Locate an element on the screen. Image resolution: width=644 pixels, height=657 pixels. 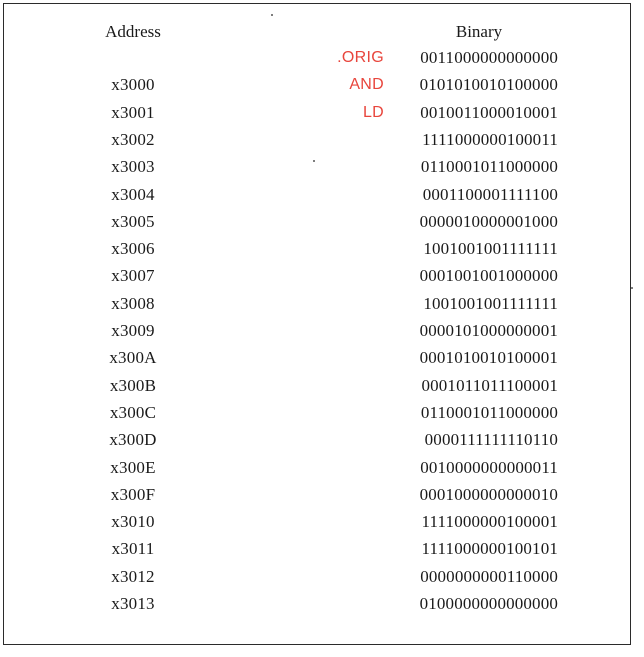
binary-cell: 1111000000100011 is located at coordinates (490, 139).